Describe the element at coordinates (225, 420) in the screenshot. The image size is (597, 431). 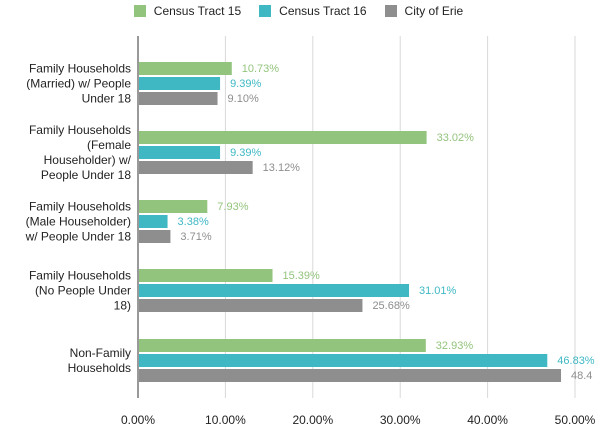
I see `x-tick-label: 10.00%` at that location.